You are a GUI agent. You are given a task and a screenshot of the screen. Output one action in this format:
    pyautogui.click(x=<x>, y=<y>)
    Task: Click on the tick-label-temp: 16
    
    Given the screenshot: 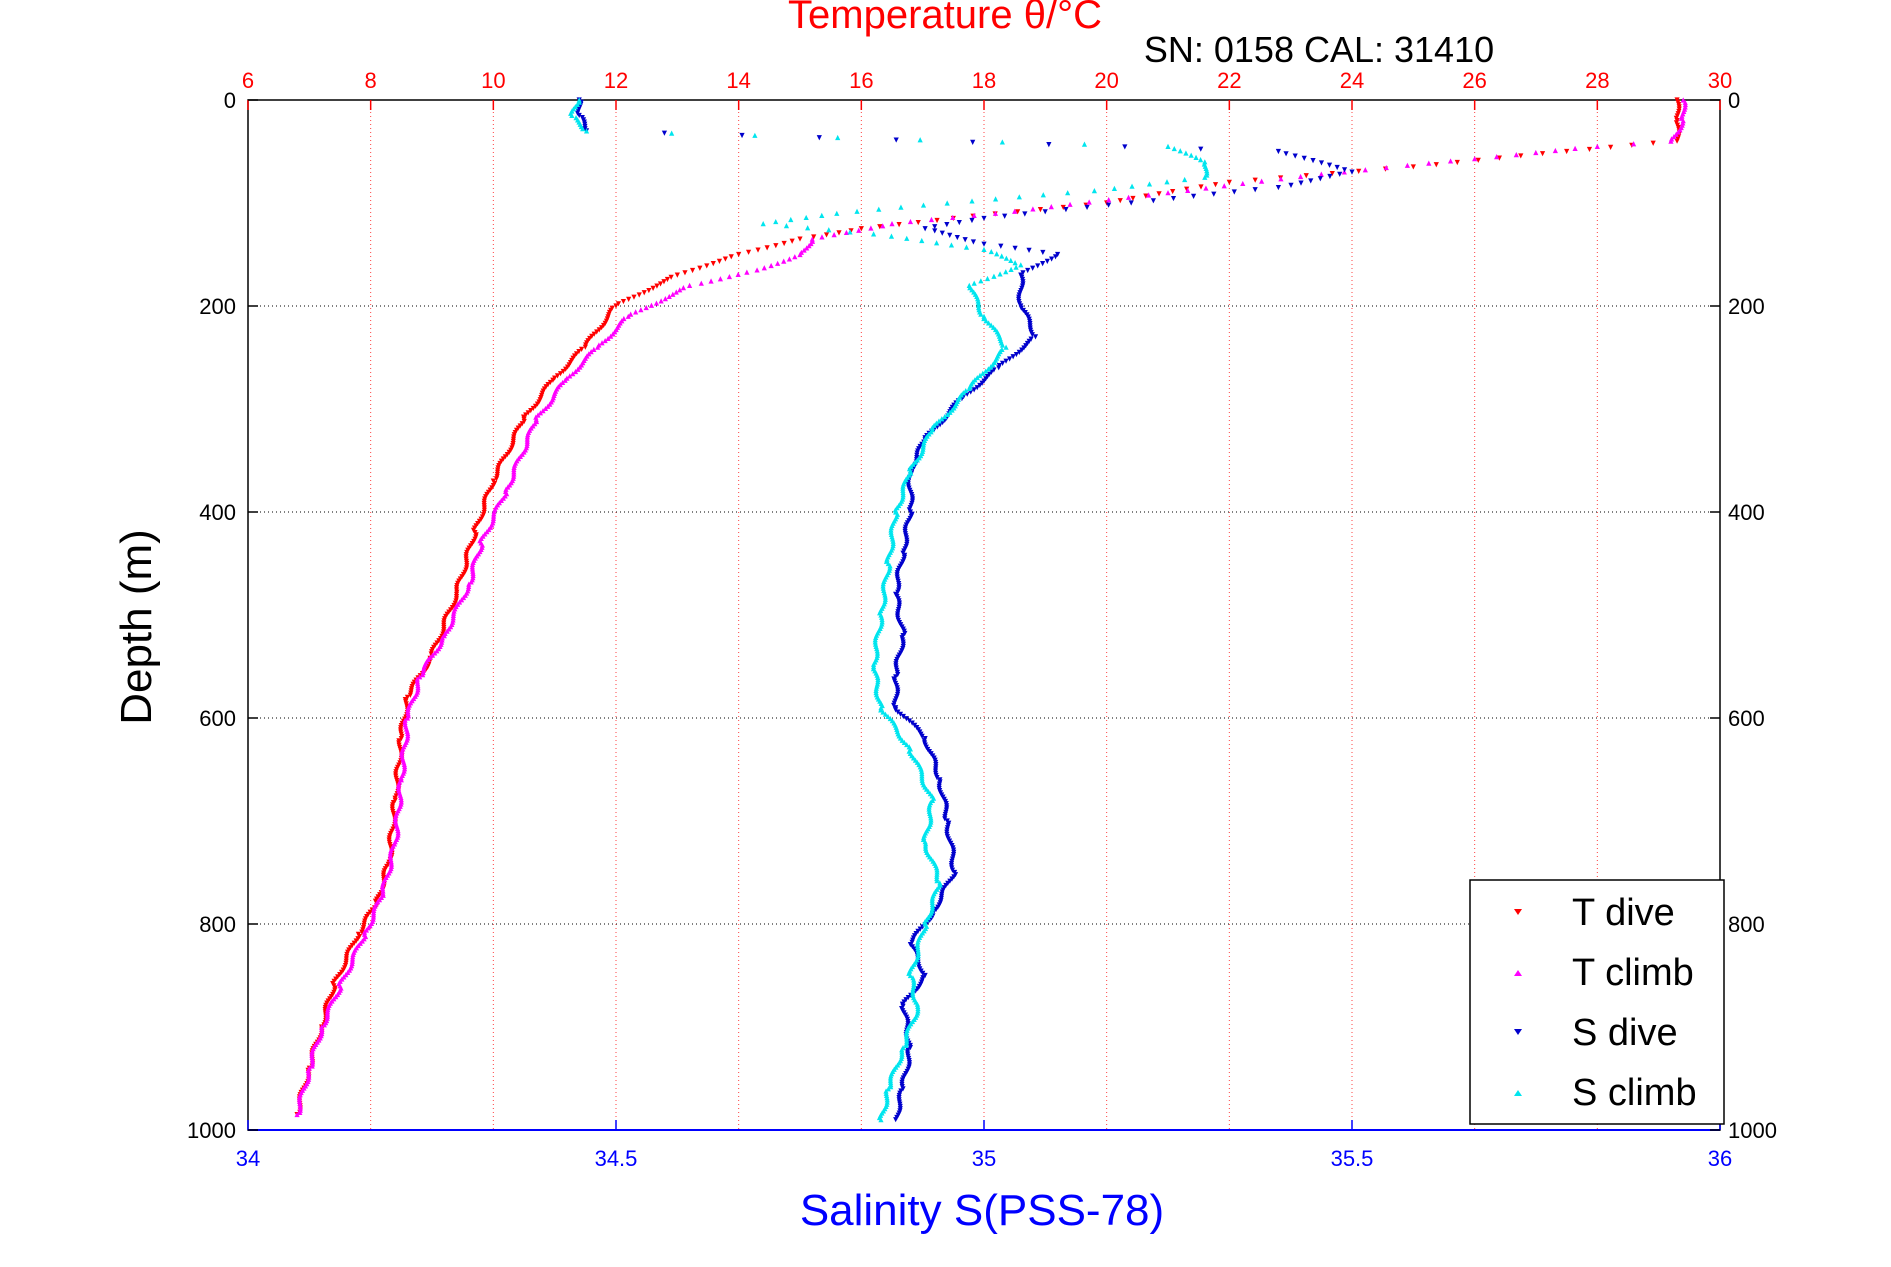 What is the action you would take?
    pyautogui.click(x=861, y=80)
    